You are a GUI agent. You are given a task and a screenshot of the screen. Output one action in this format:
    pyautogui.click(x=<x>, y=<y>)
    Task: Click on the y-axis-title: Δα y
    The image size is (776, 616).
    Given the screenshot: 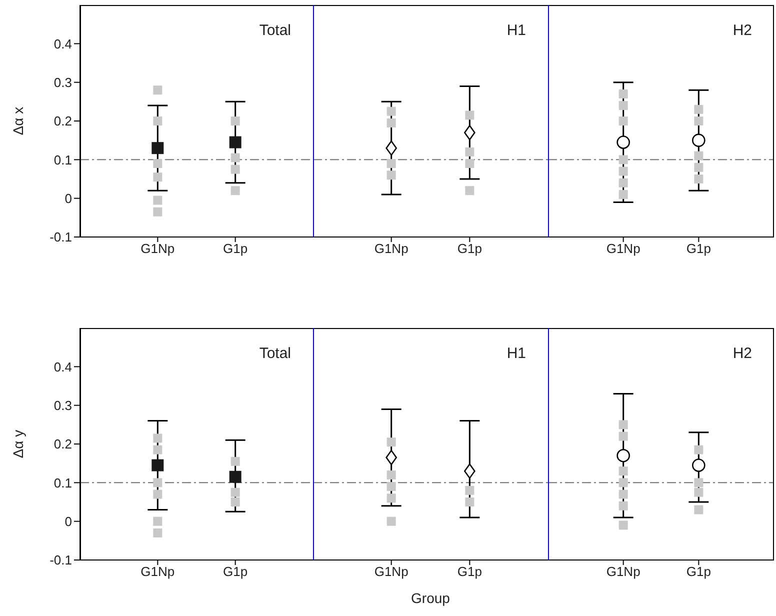 What is the action you would take?
    pyautogui.click(x=18, y=444)
    